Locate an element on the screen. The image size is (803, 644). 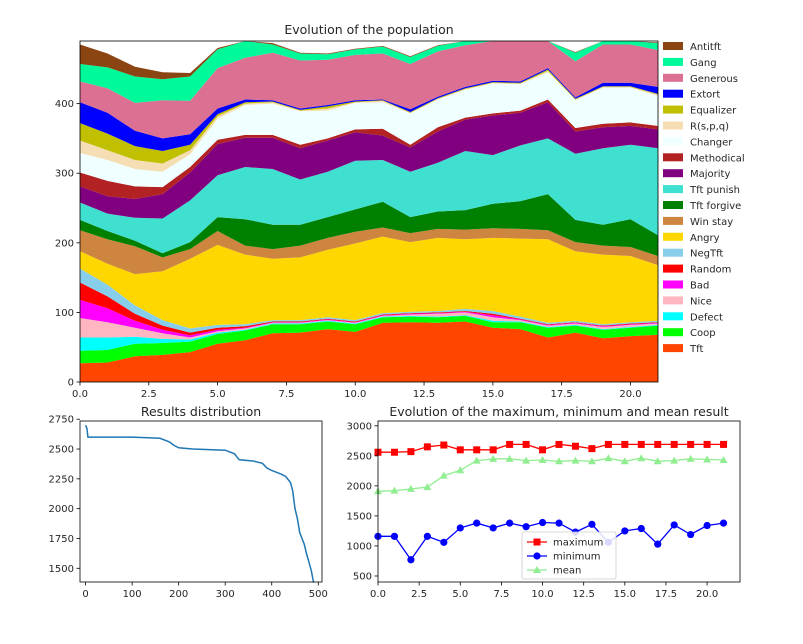
1-x-tick-label: 100 is located at coordinates (132, 594).